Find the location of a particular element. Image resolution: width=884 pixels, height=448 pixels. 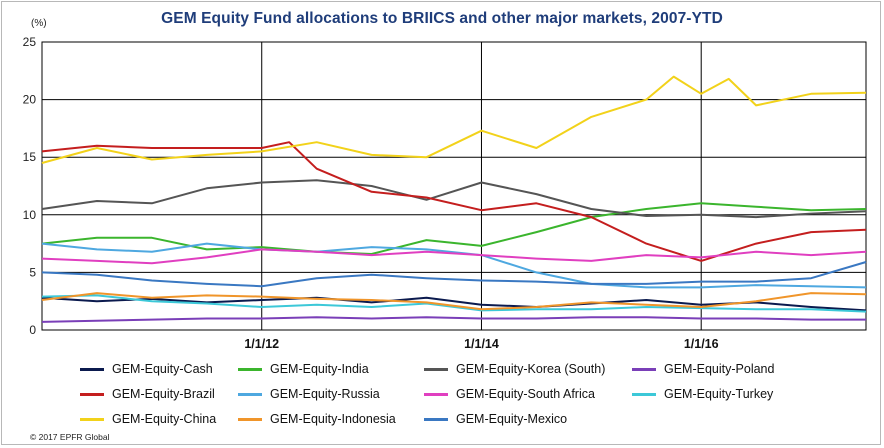

legend-item: GEM-Equity-India is located at coordinates (303, 369).